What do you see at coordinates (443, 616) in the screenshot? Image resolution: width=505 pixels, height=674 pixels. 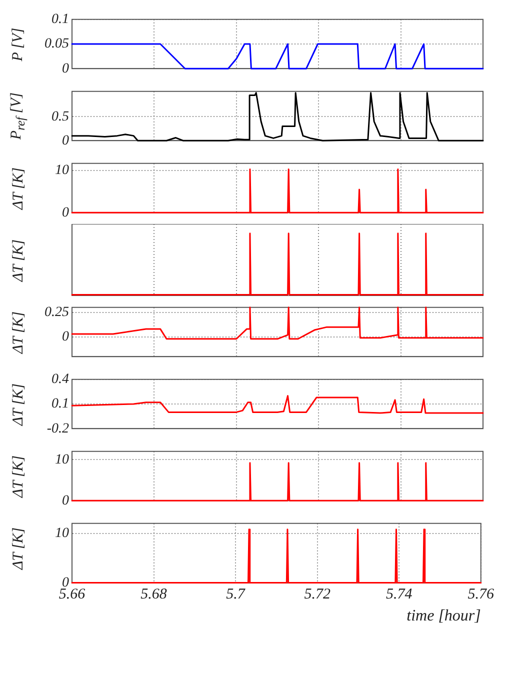 I see `x-axis-title: time [hour]` at bounding box center [443, 616].